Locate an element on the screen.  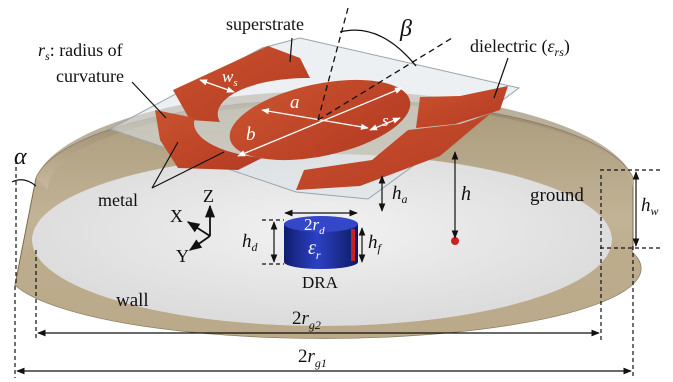
patch-dimensions is located at coordinates (301, 118).